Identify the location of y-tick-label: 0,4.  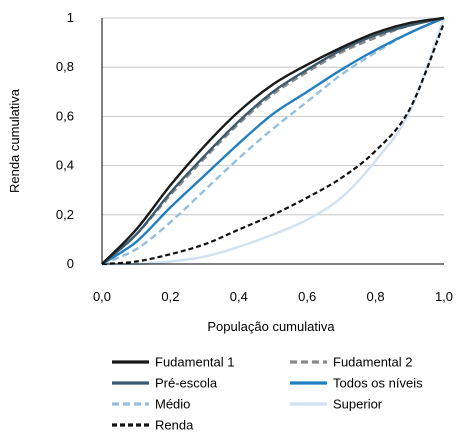
(65, 165).